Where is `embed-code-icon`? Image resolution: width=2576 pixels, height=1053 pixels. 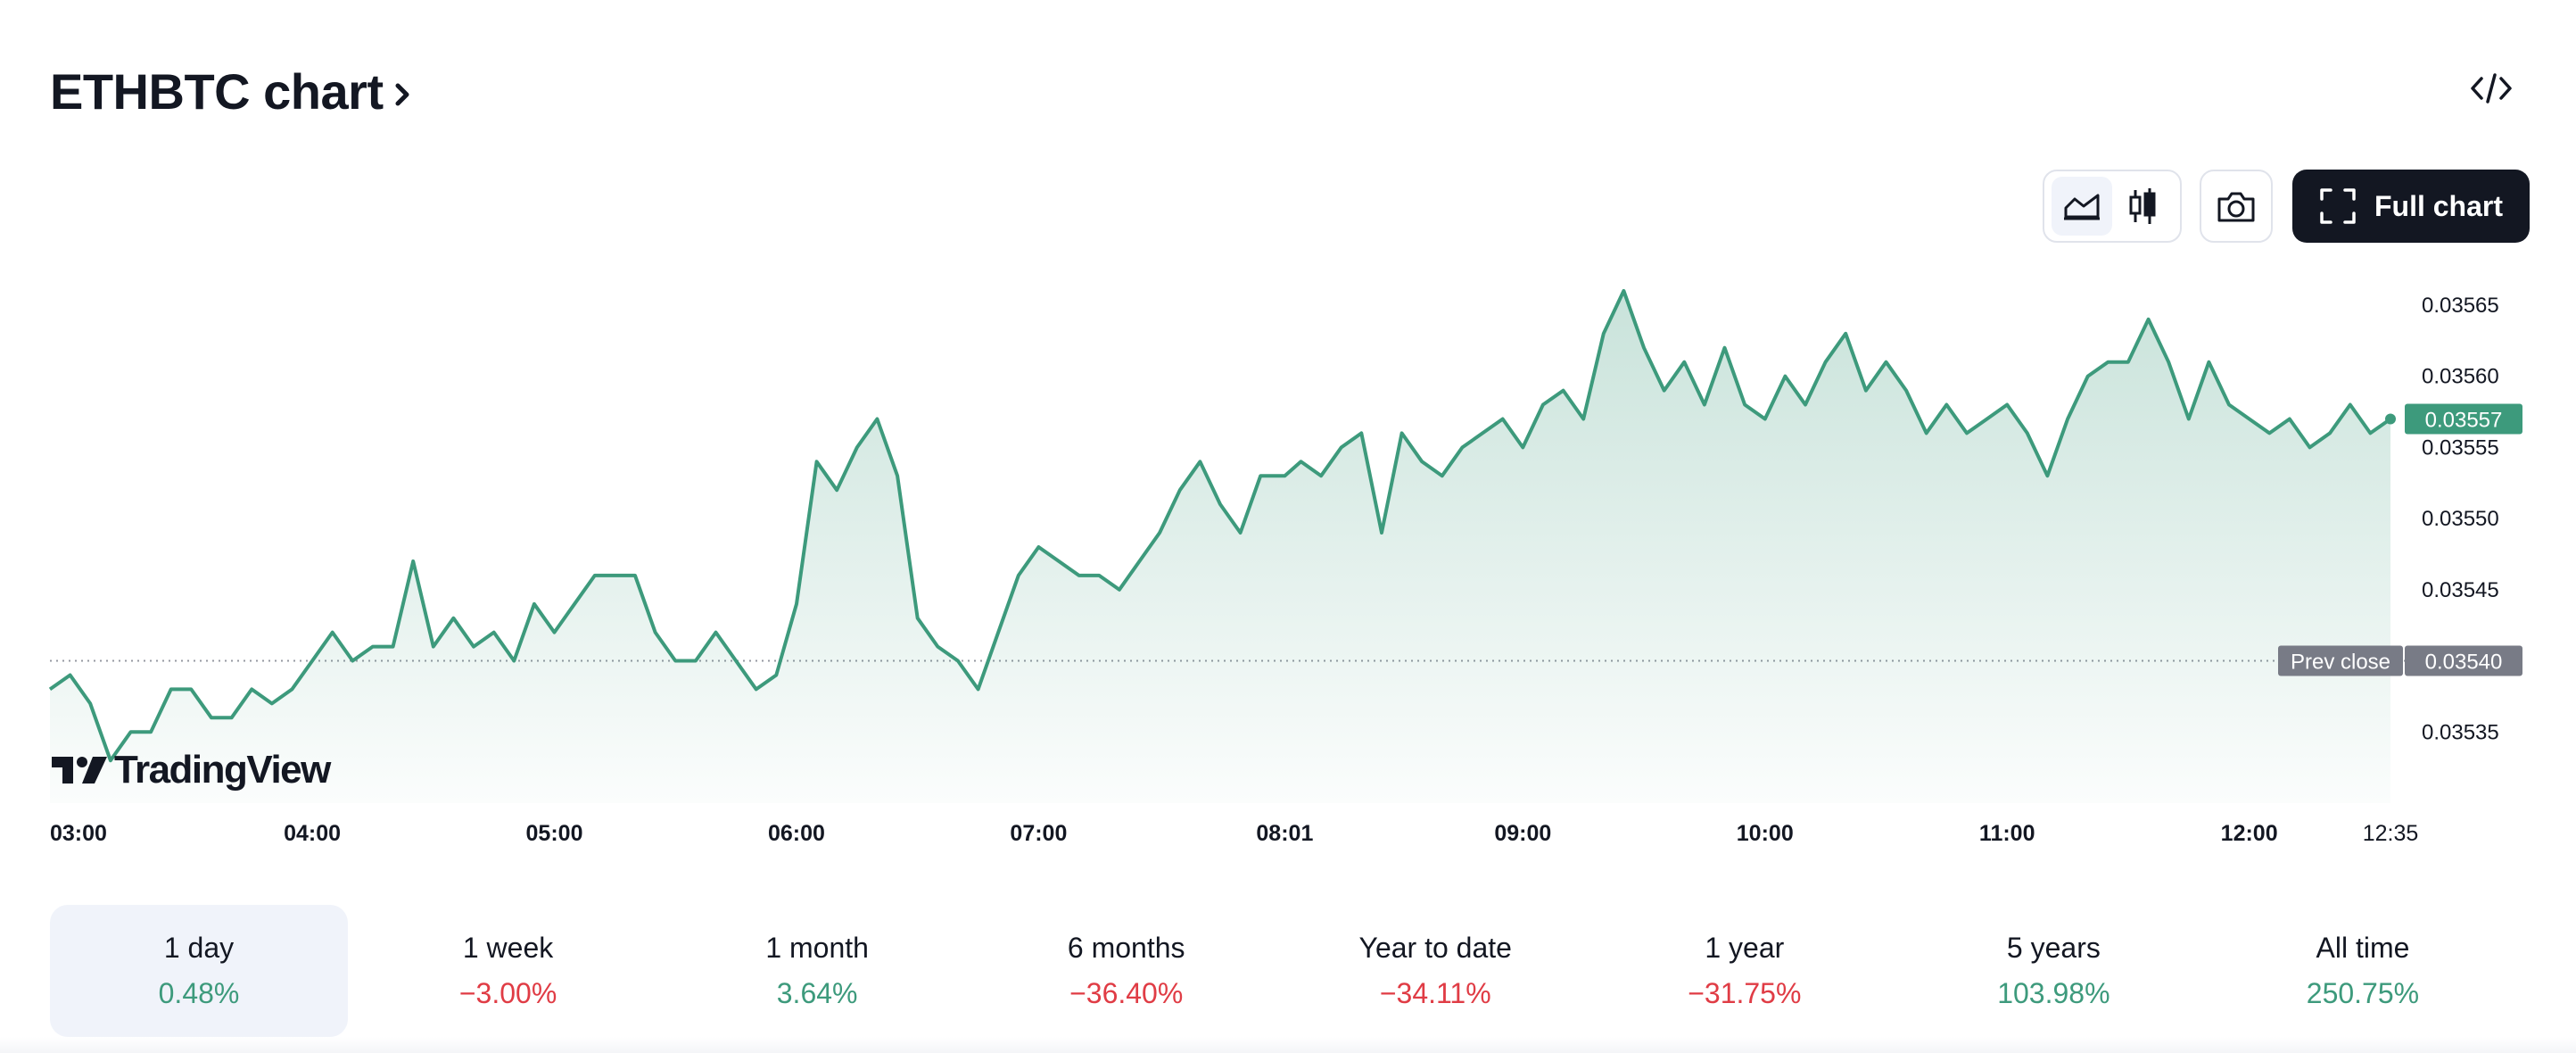 embed-code-icon is located at coordinates (2491, 88).